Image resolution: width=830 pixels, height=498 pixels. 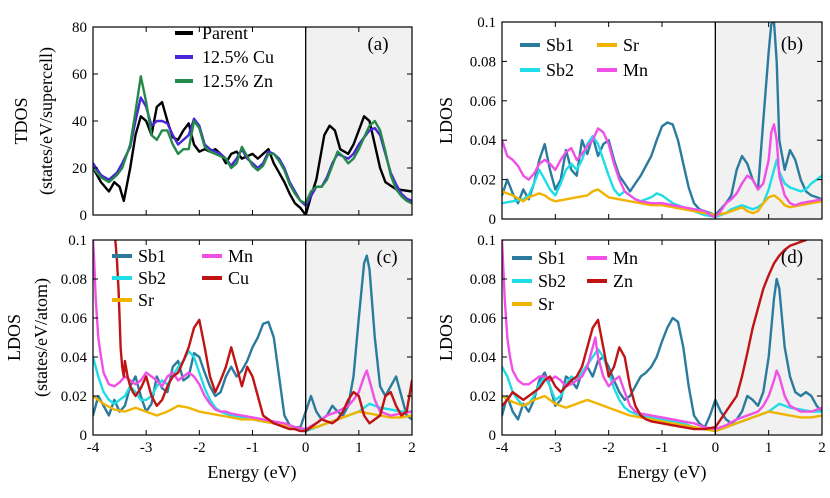 What do you see at coordinates (79, 28) in the screenshot?
I see `y-tick-label: 80` at bounding box center [79, 28].